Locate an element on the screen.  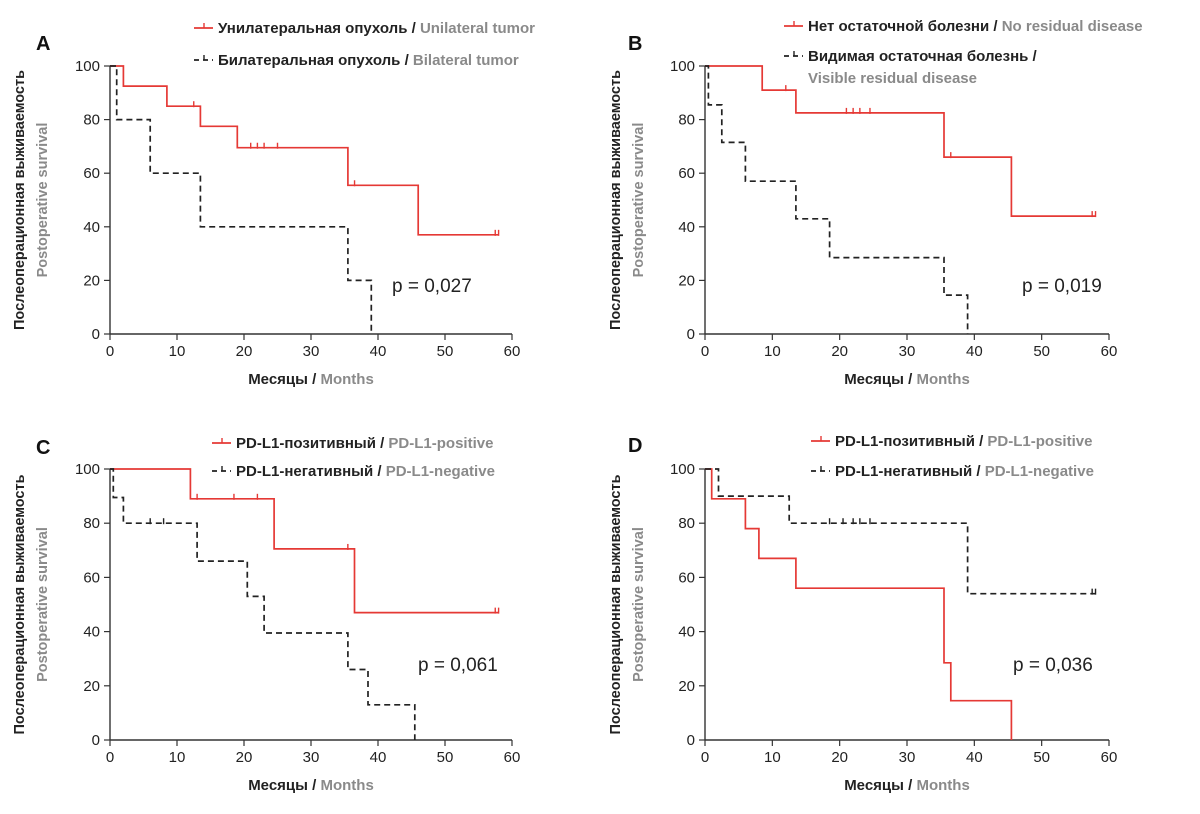
p-value-label: p = 0,027 is located at coordinates (432, 286).